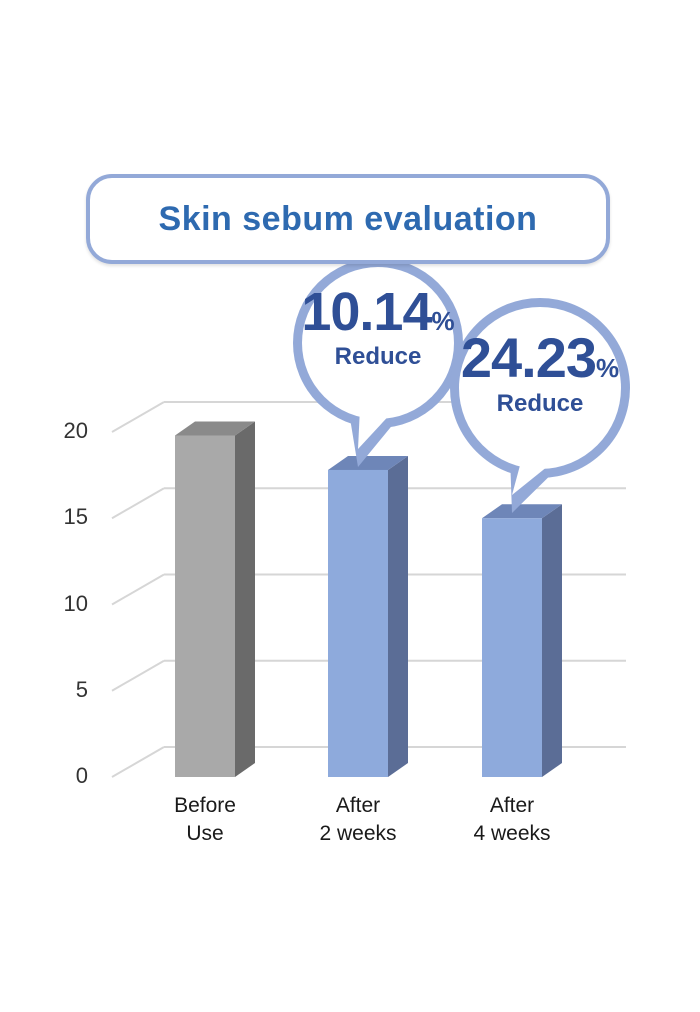  Describe the element at coordinates (81, 775) in the screenshot. I see `y-tick-label: 0` at that location.